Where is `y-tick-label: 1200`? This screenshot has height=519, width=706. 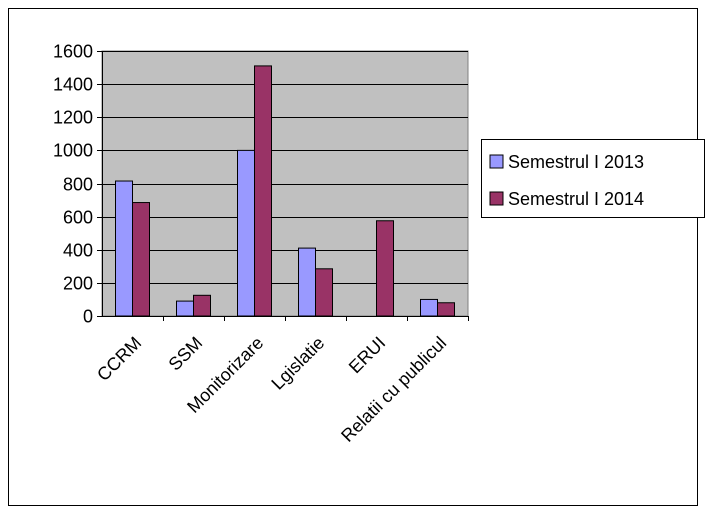
y-tick-label: 1200 is located at coordinates (73, 118).